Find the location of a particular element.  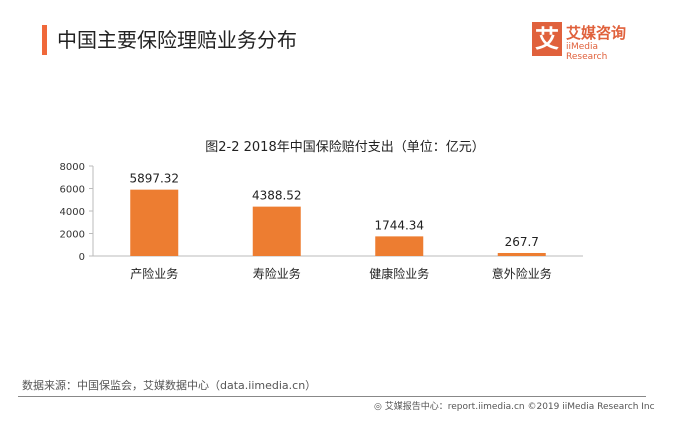

y-tick-label: 0 is located at coordinates (82, 257).